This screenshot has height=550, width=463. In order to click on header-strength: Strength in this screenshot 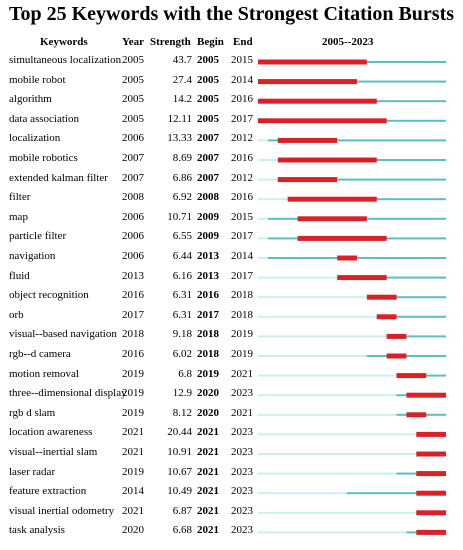, I will do `click(170, 42)`.